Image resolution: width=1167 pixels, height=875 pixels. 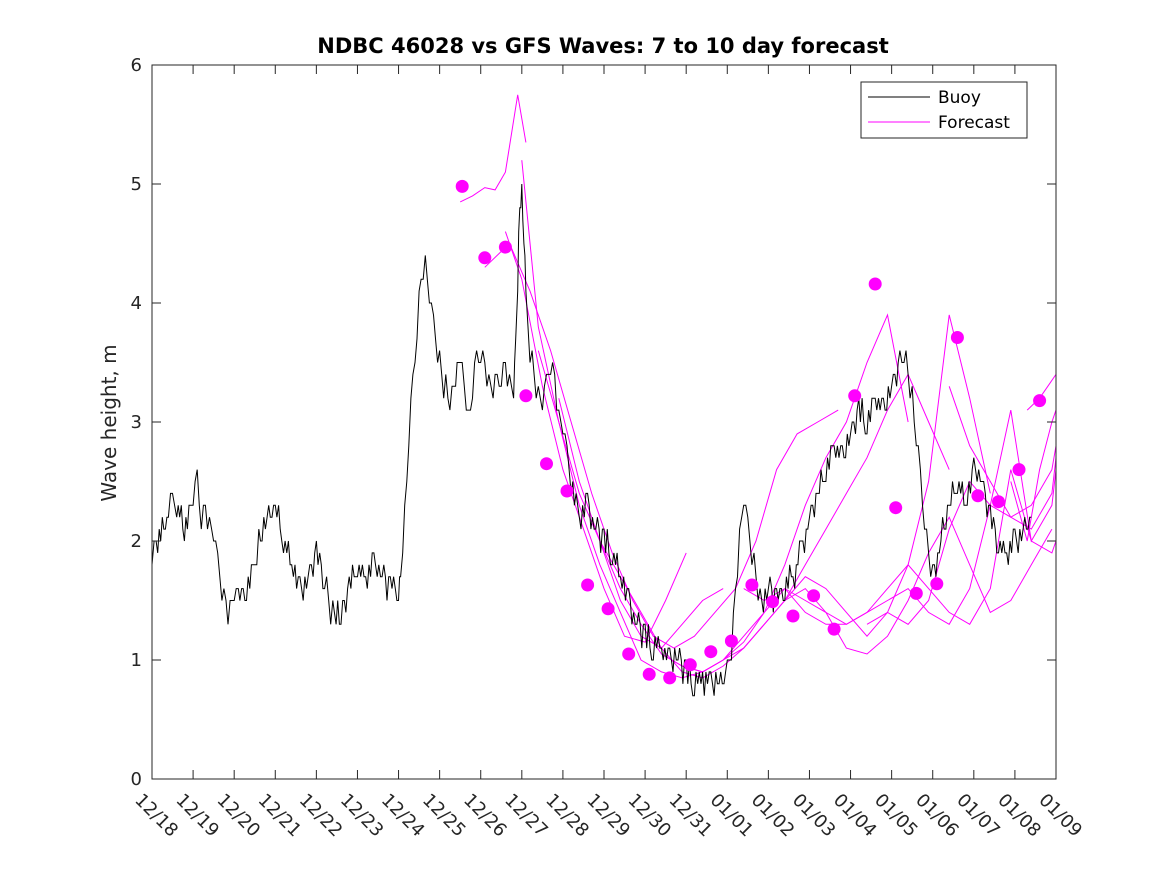 What do you see at coordinates (814, 816) in the screenshot?
I see `x-tick-label: 01/03` at bounding box center [814, 816].